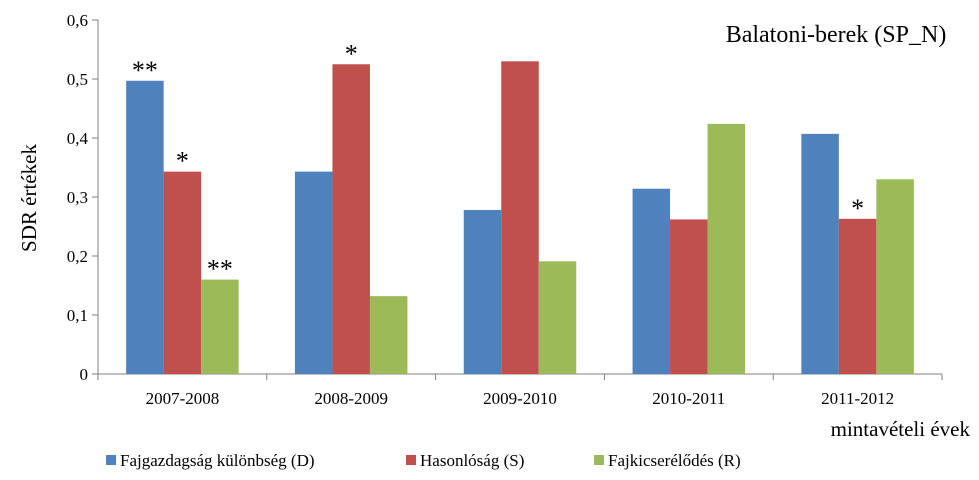  Describe the element at coordinates (29, 198) in the screenshot. I see `y-axis-title: SDR értékek` at that location.